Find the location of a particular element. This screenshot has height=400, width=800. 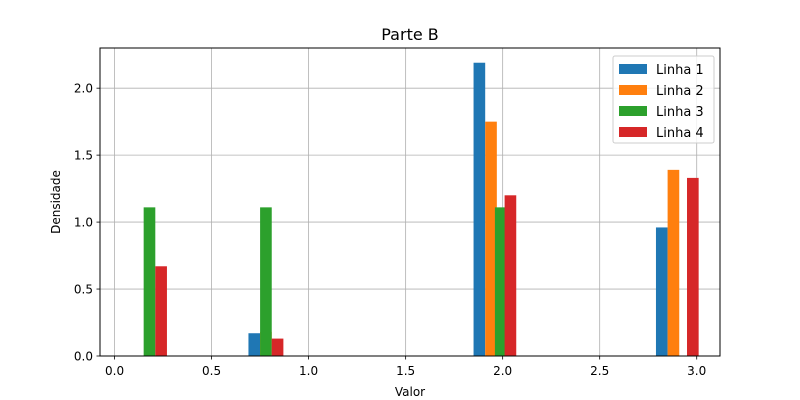

legend-label: Linha 2 is located at coordinates (680, 91).